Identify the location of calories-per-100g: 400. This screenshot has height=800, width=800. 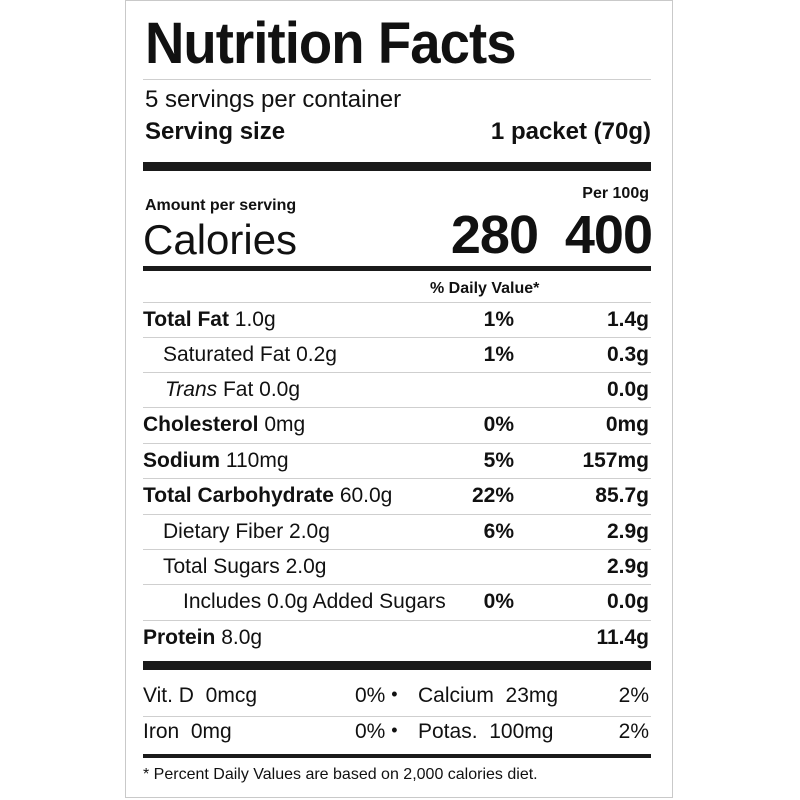
(608, 235).